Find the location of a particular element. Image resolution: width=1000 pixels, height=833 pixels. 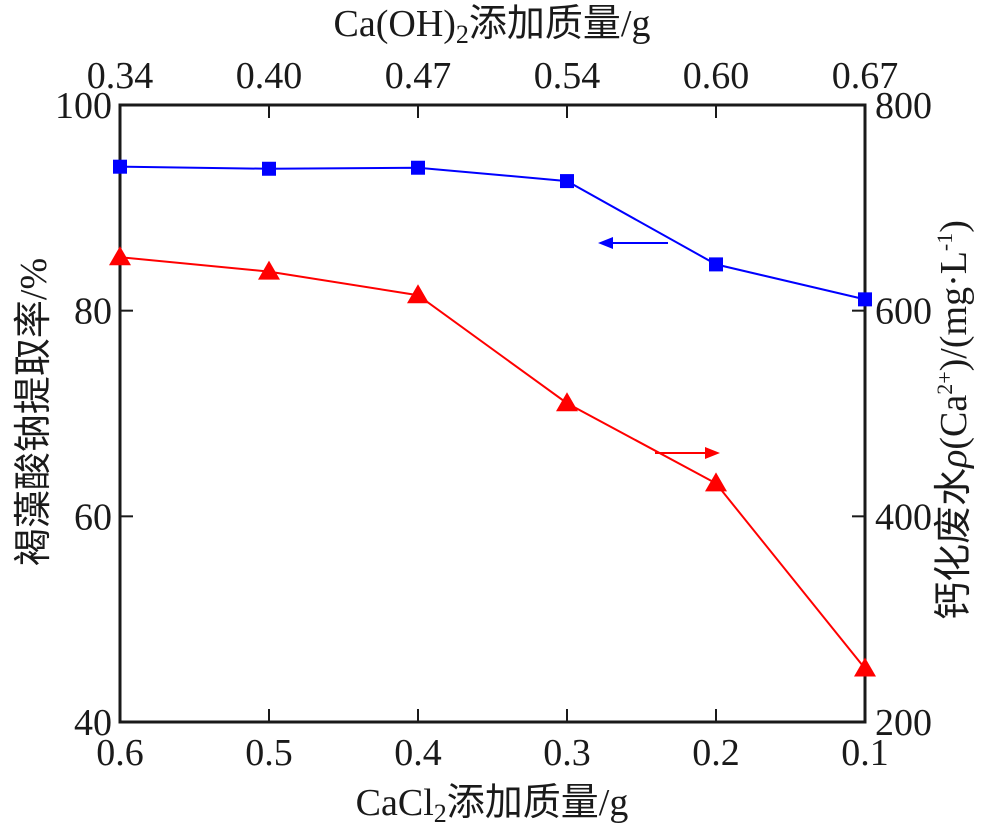

right-tick-label: 400 is located at coordinates (903, 517).